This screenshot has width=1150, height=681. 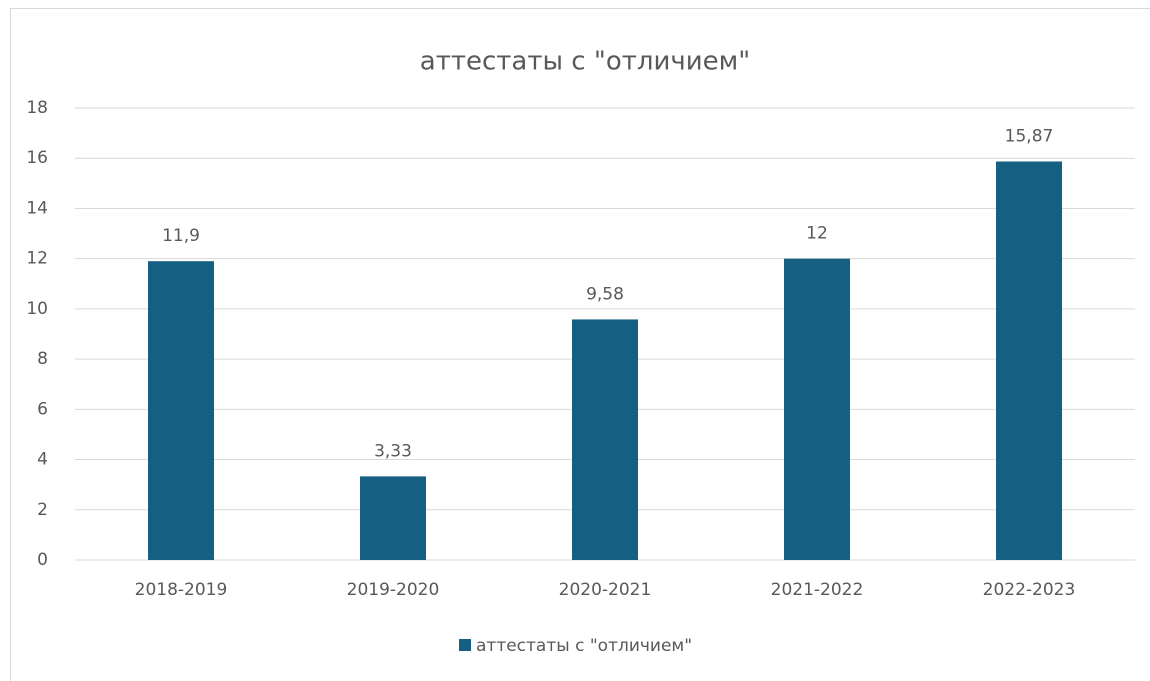 I want to click on data-label: 11,9, so click(x=181, y=236).